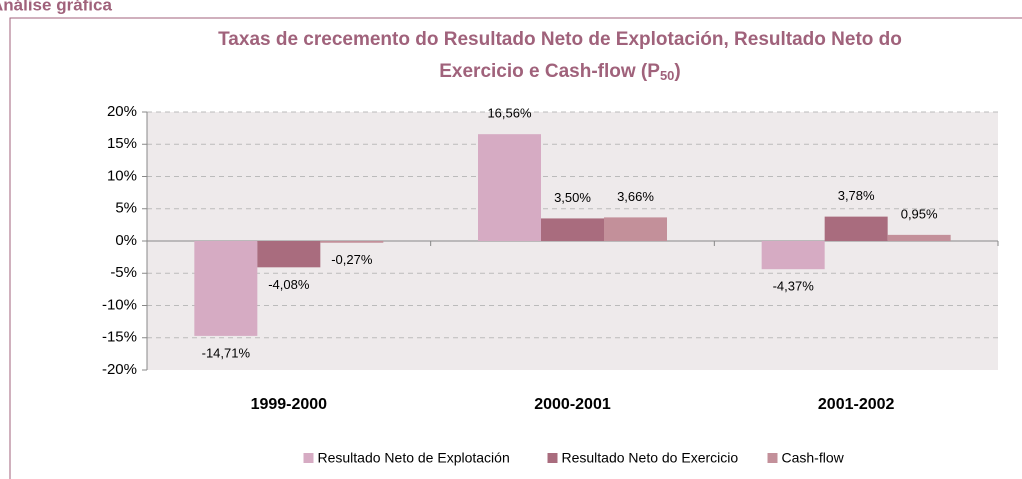  Describe the element at coordinates (919, 213) in the screenshot. I see `value-label: 0,95%` at that location.